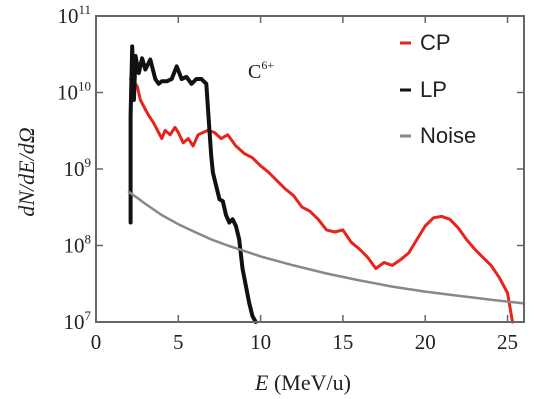  Describe the element at coordinates (507, 342) in the screenshot. I see `x-tick-label: 25` at that location.